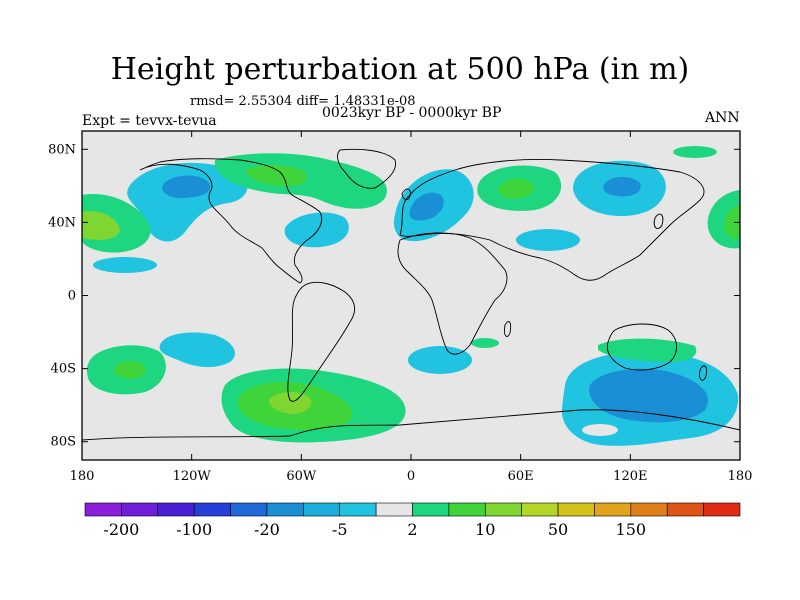 The image size is (800, 600). I want to click on coastline-greenland, so click(366, 168).